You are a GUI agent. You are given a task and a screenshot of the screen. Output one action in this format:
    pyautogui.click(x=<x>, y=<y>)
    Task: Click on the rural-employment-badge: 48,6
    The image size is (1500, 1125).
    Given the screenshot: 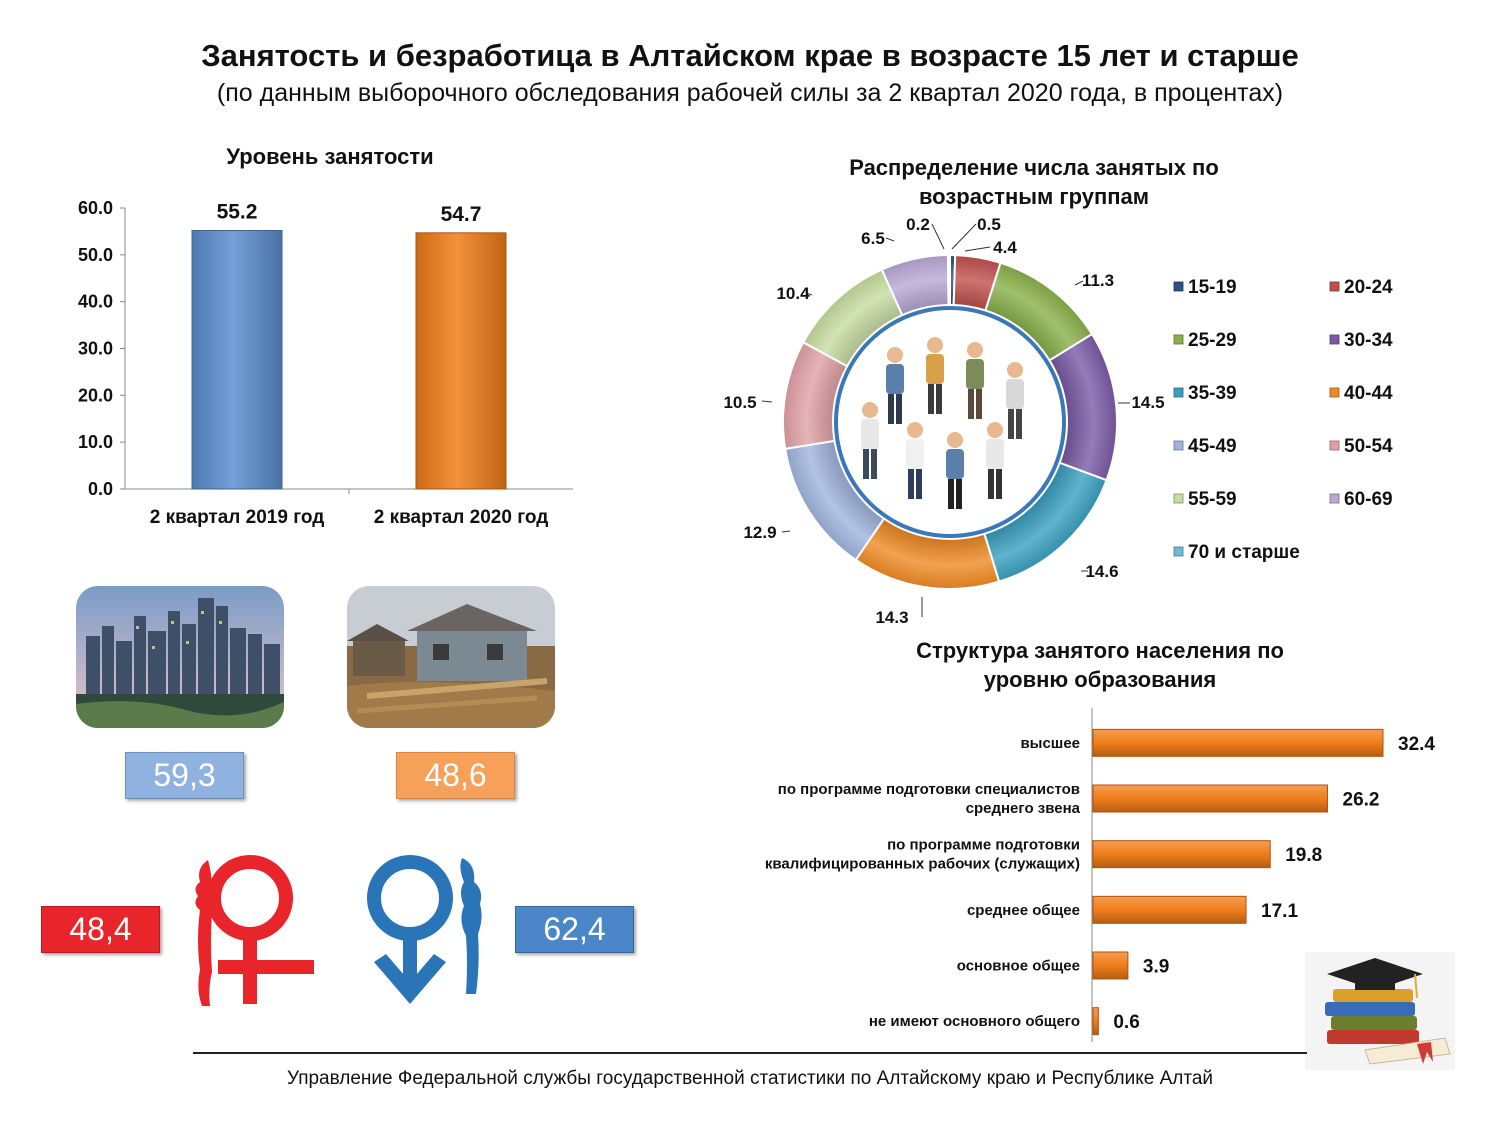 What is the action you would take?
    pyautogui.click(x=455, y=775)
    